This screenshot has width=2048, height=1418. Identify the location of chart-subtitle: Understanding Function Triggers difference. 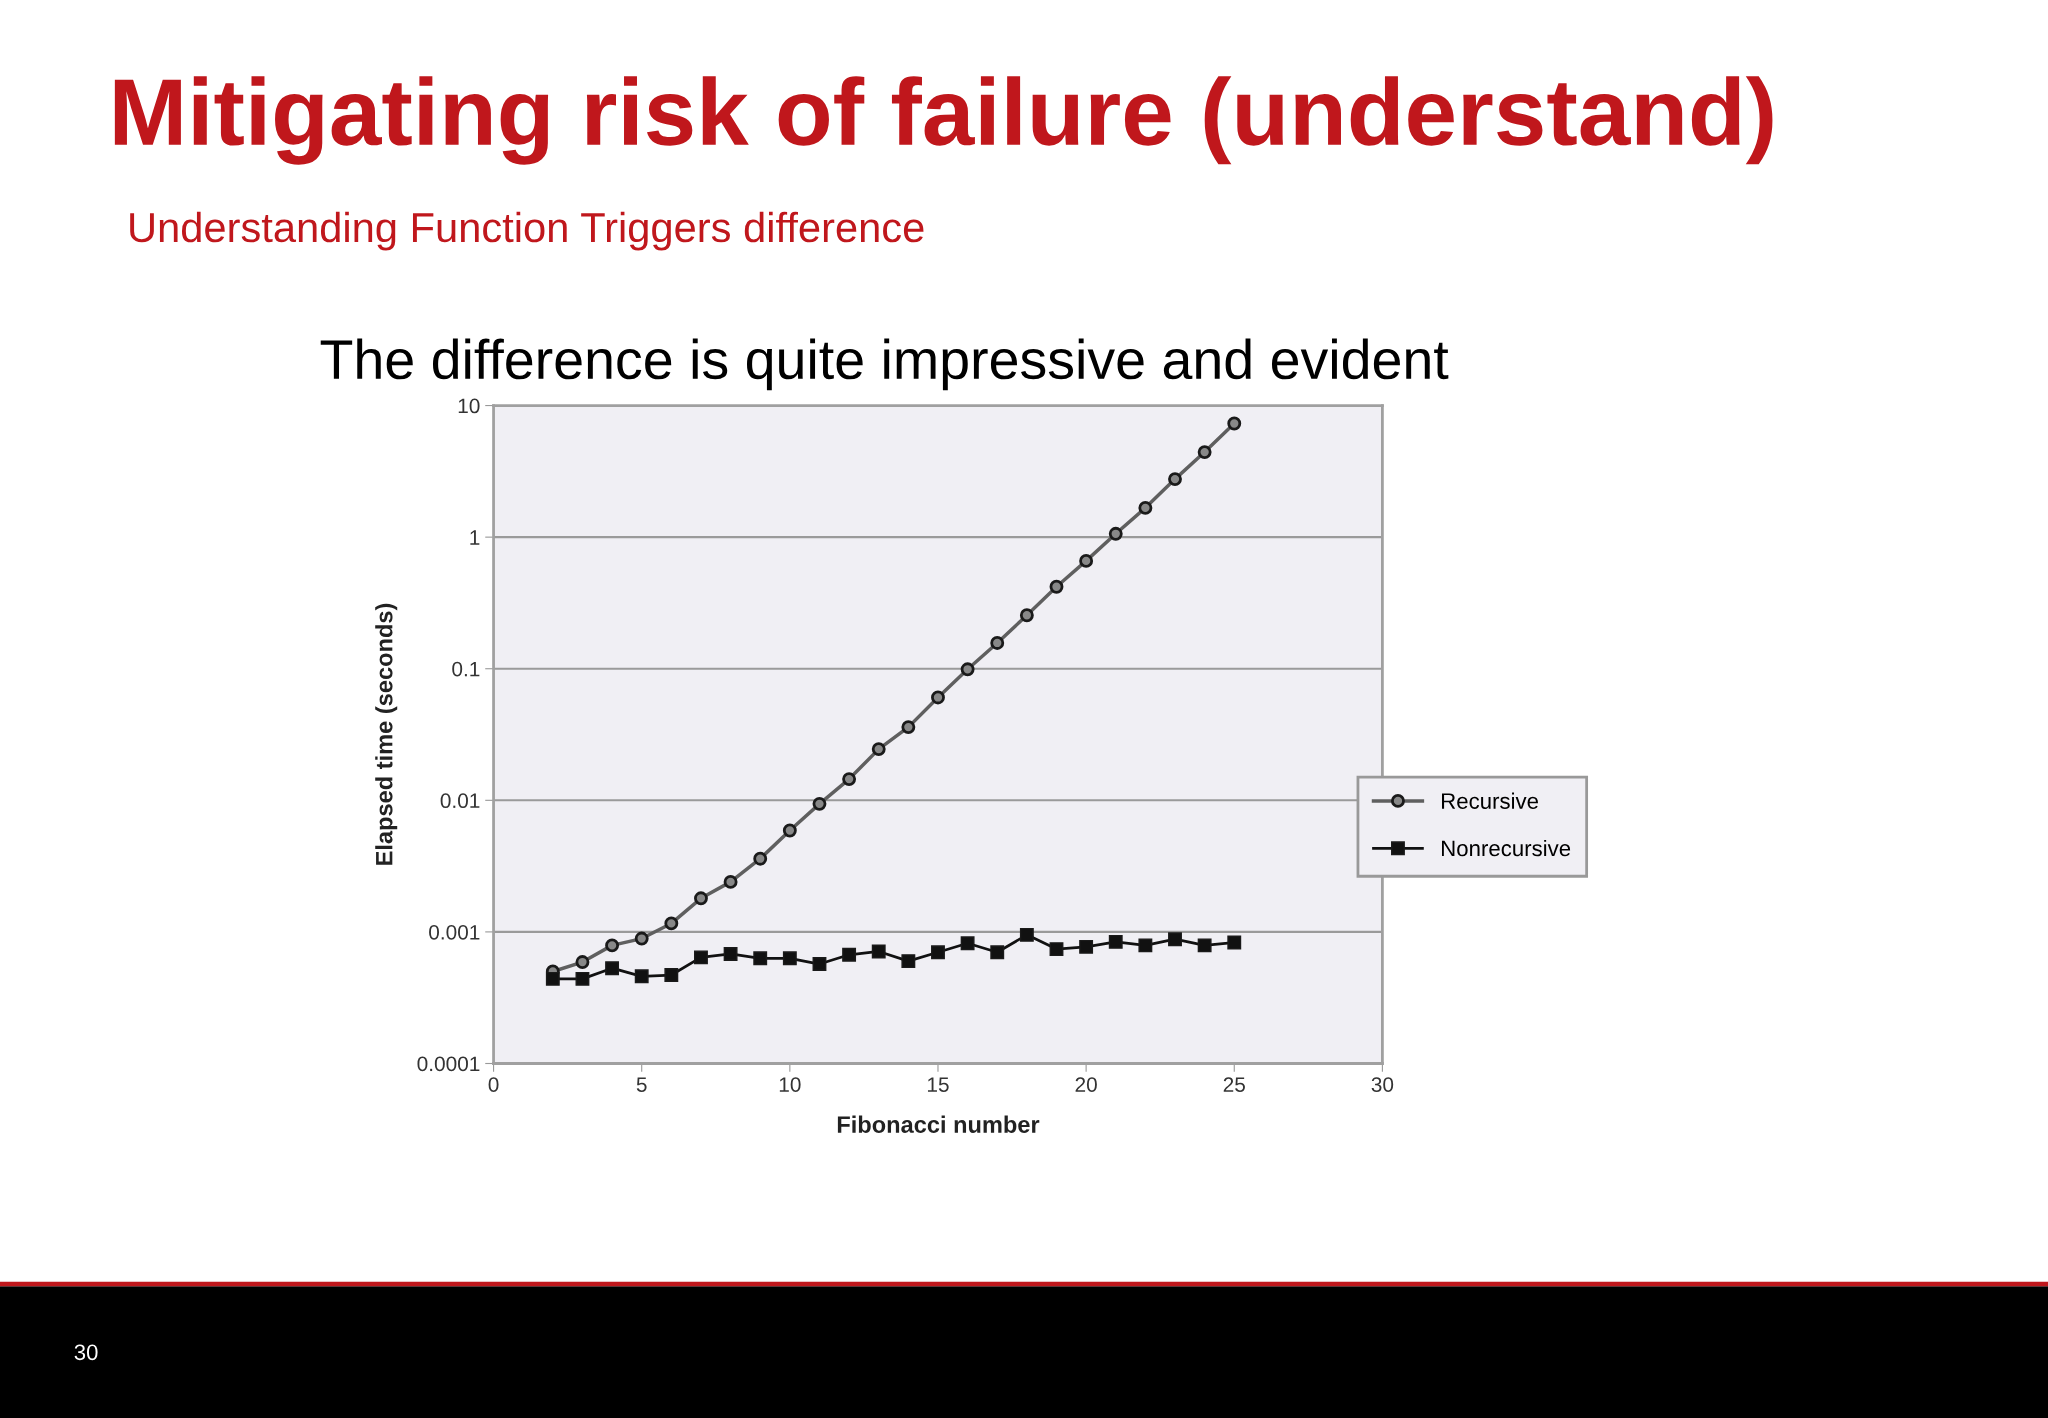
(527, 231).